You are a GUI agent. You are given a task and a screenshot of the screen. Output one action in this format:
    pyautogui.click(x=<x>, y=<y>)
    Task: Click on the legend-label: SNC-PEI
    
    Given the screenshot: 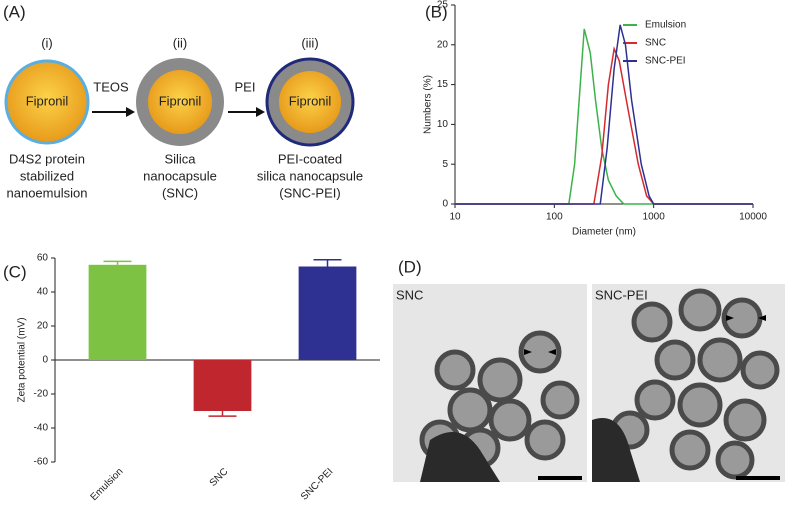 What is the action you would take?
    pyautogui.click(x=665, y=61)
    